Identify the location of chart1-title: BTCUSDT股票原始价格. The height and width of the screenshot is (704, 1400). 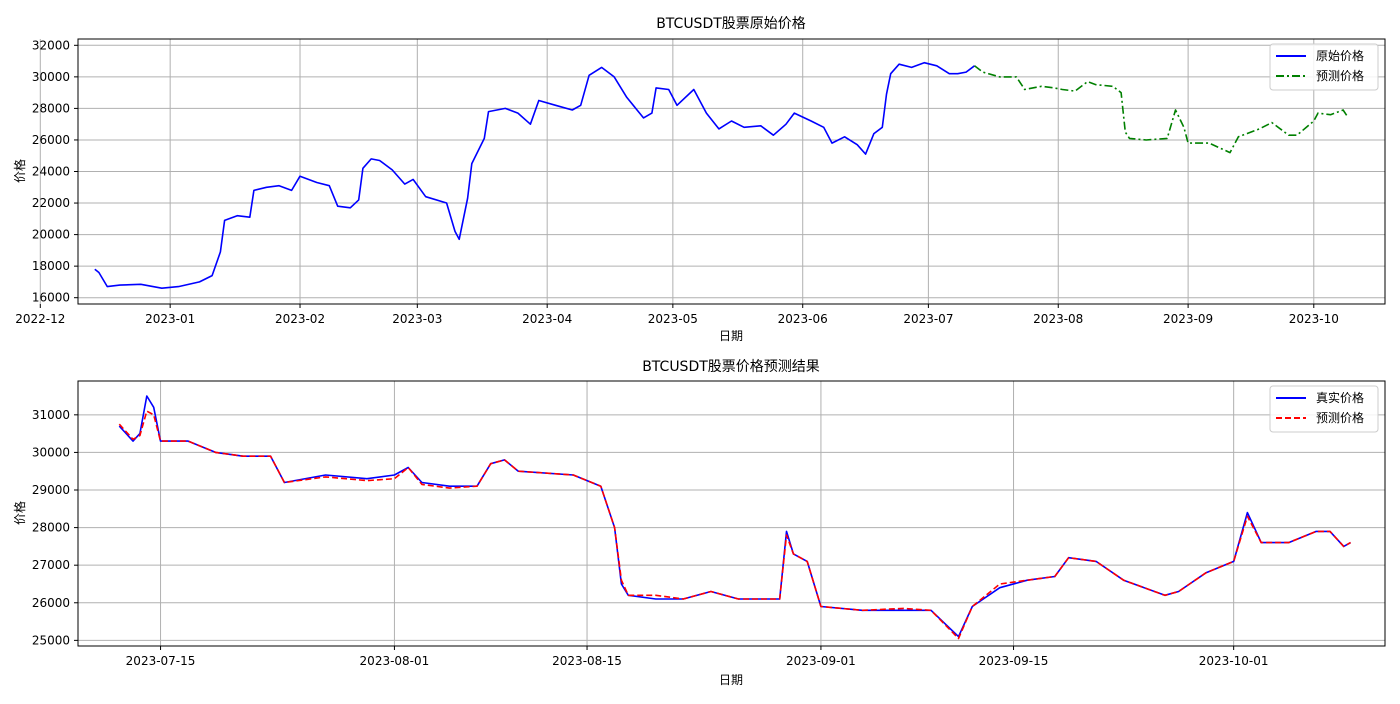
(731, 24).